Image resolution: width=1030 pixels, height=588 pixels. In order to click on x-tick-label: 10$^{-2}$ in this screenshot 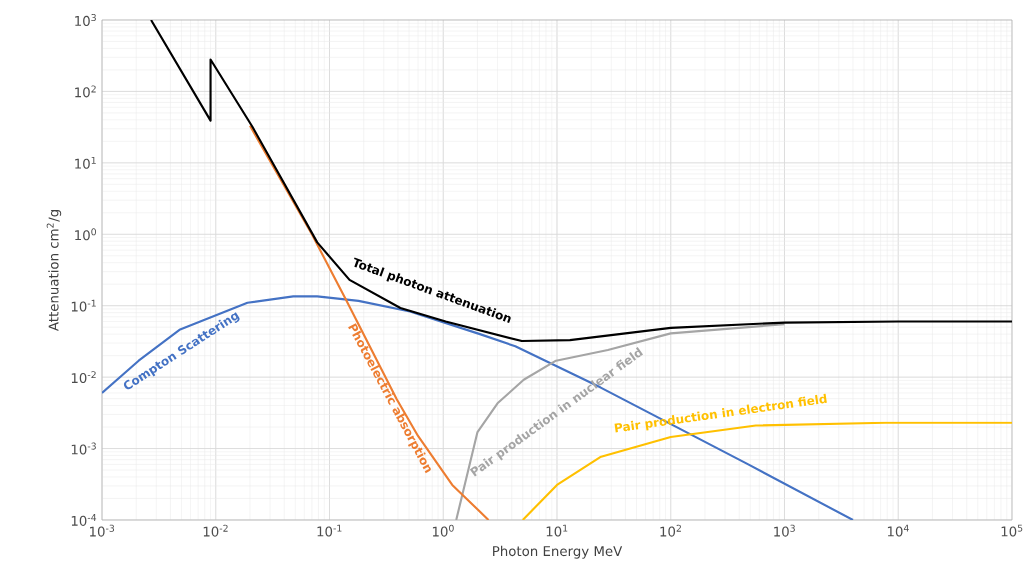, I will do `click(215, 530)`.